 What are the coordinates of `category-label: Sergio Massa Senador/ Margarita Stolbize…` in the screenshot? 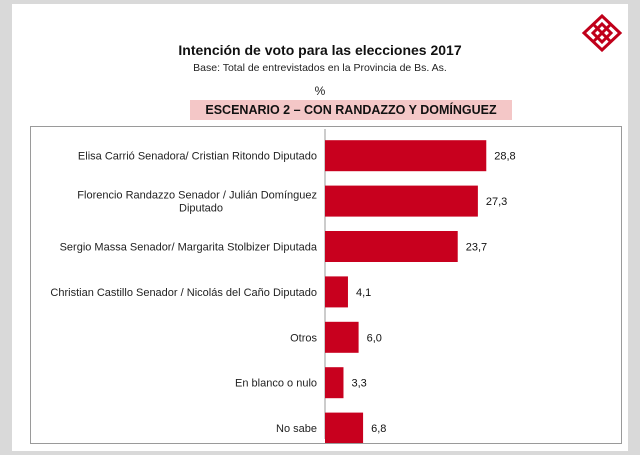 It's located at (189, 248).